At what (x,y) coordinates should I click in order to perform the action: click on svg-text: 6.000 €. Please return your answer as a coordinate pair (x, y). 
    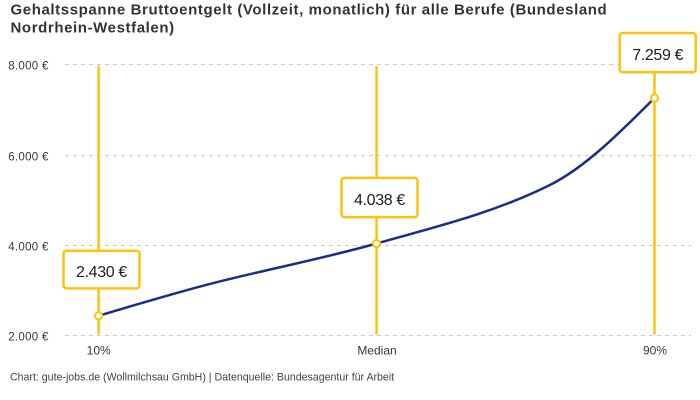
    Looking at the image, I should click on (28, 157).